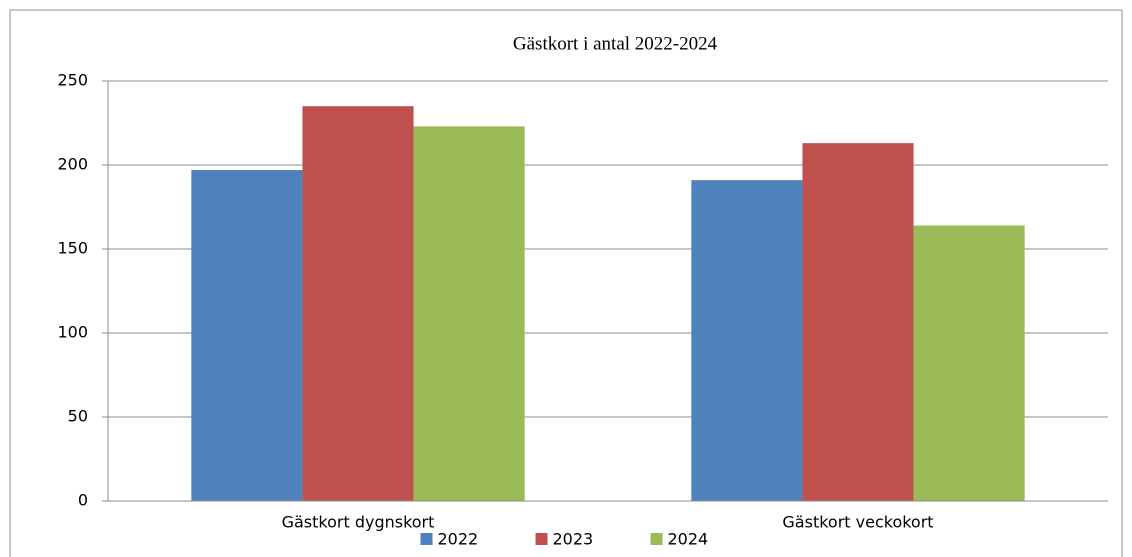 This screenshot has height=557, width=1132. Describe the element at coordinates (358, 522) in the screenshot. I see `x-tick-label: Gästkort dygnskort` at that location.